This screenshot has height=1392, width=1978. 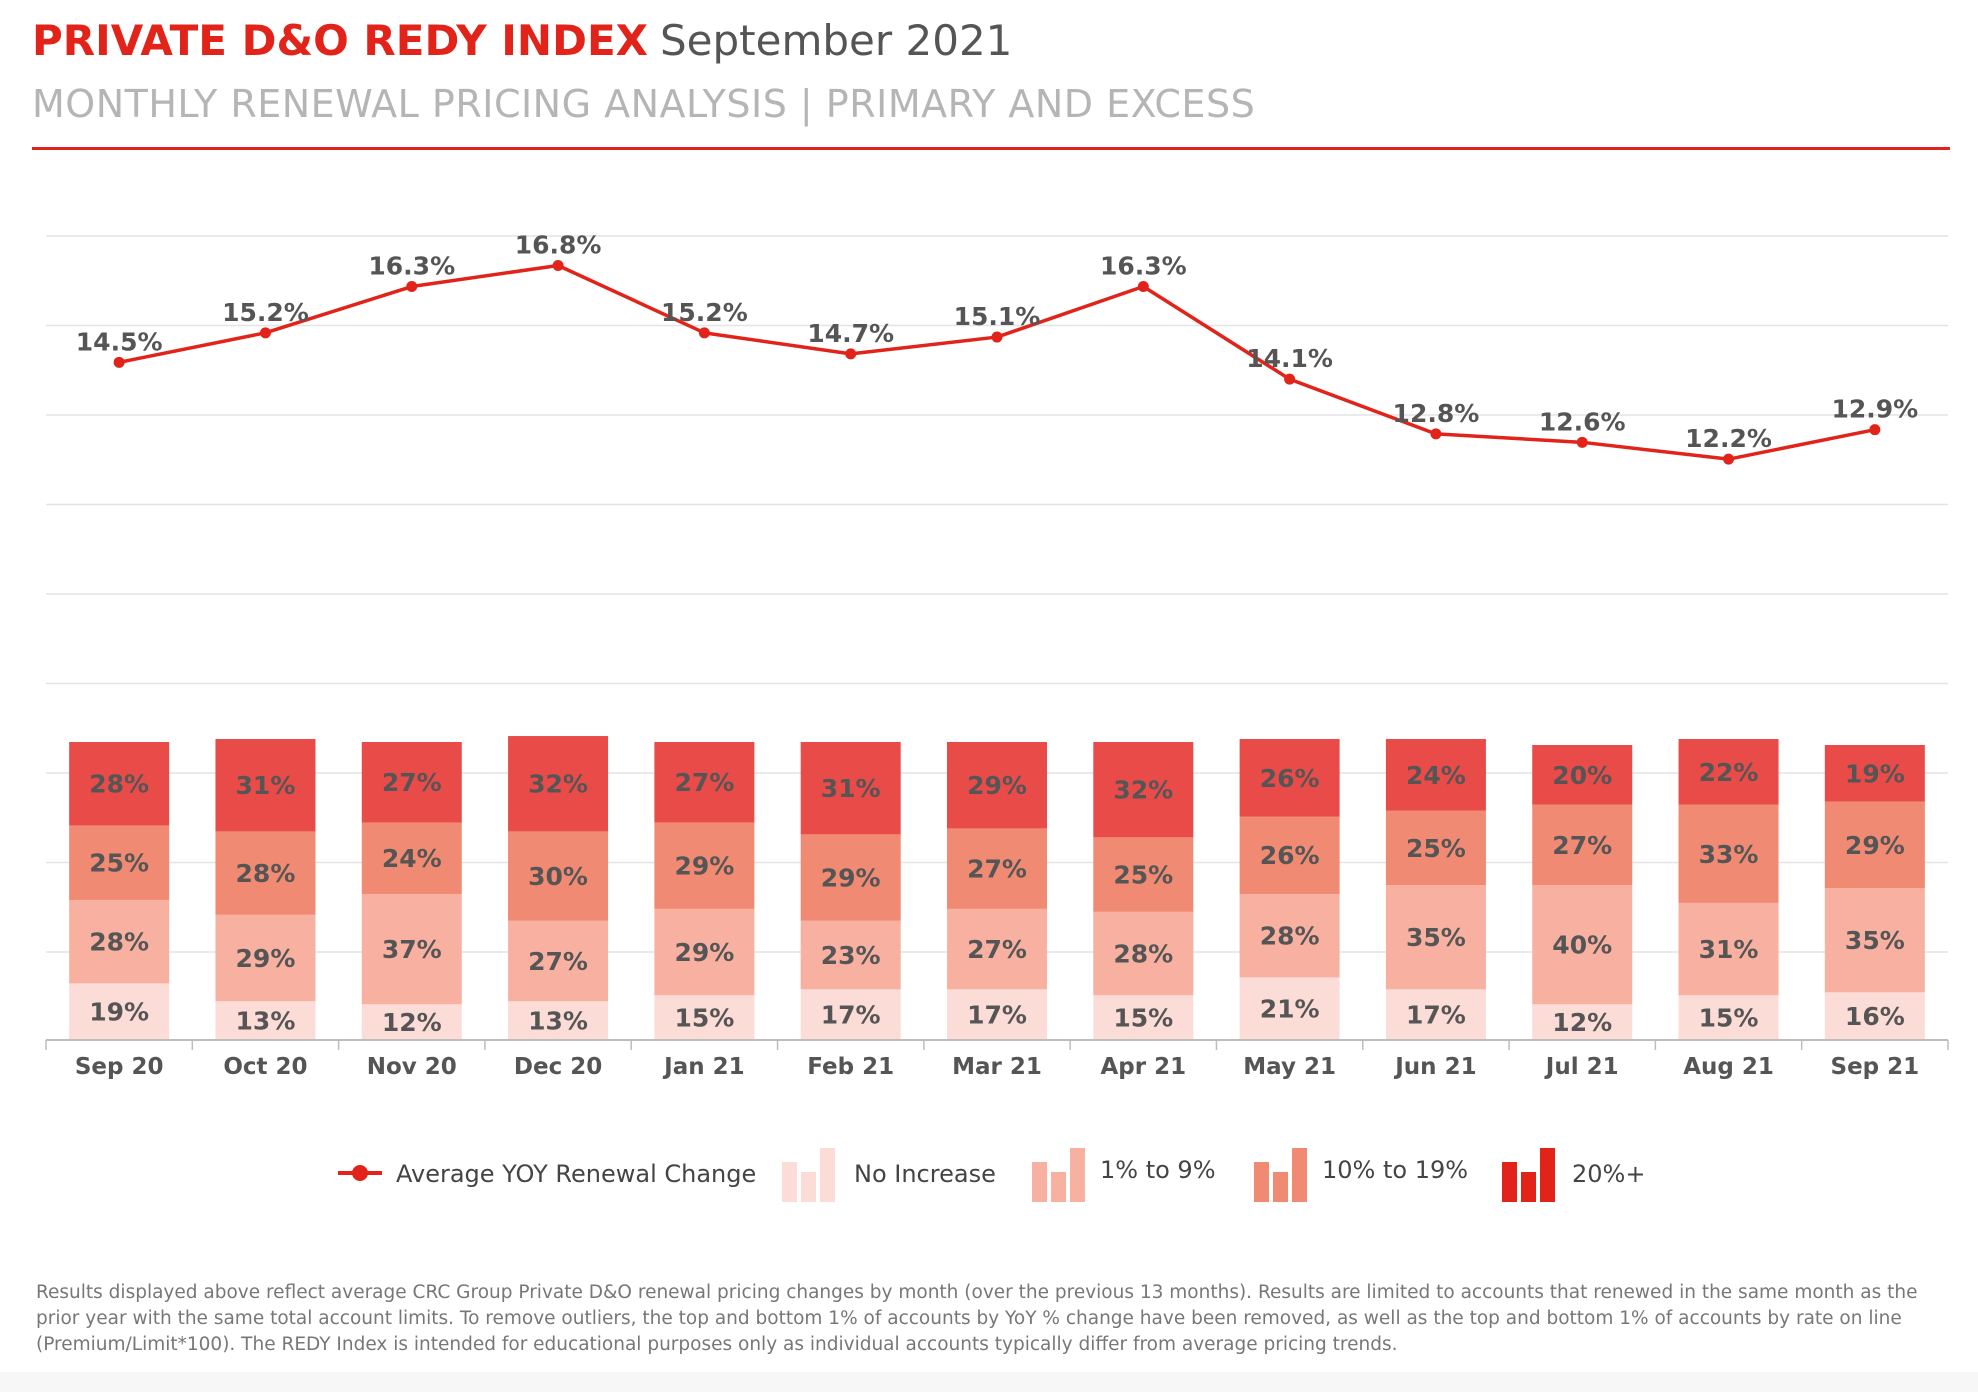 What do you see at coordinates (1158, 1170) in the screenshot?
I see `legend-label-one-to-nine: 1% to 9%` at bounding box center [1158, 1170].